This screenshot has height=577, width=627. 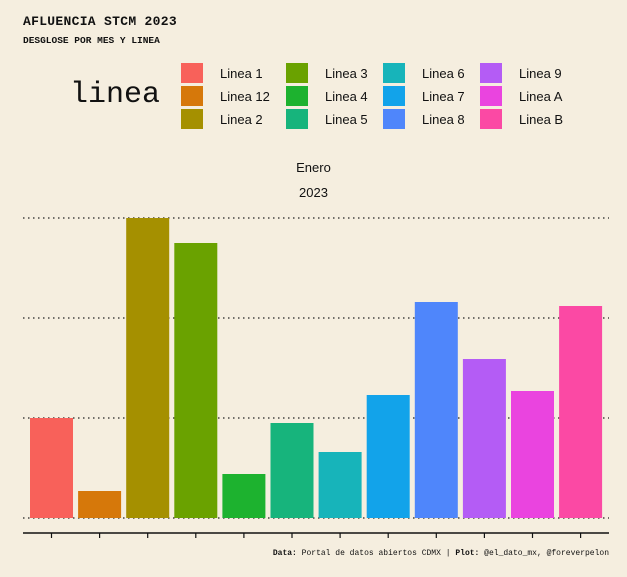 I want to click on legend-item: Linea 12, so click(x=225, y=96).